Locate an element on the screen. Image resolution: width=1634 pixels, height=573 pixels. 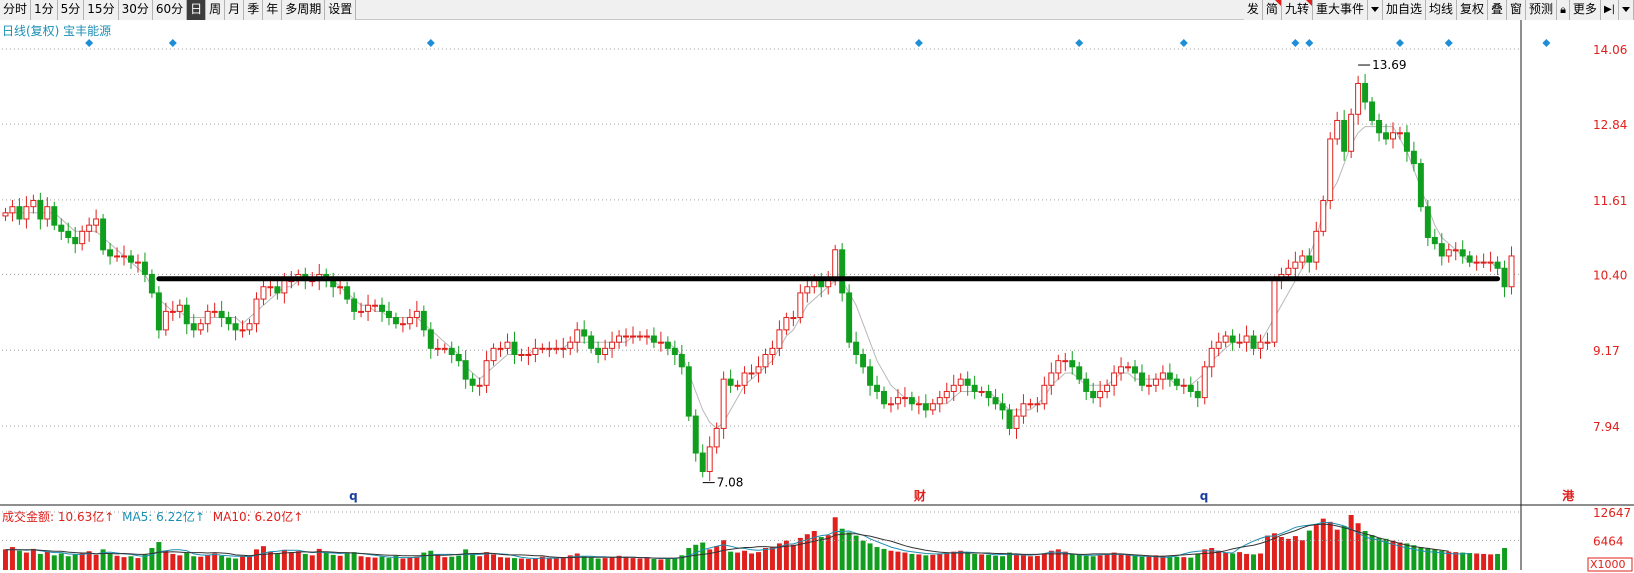
tool-button-1: 简 is located at coordinates (1272, 10).